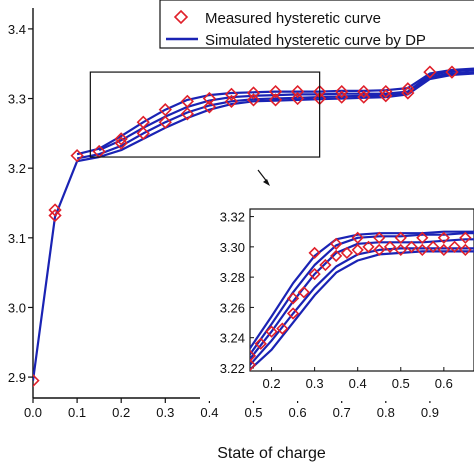  I want to click on y-tick-label: 3.2, so click(17, 168).